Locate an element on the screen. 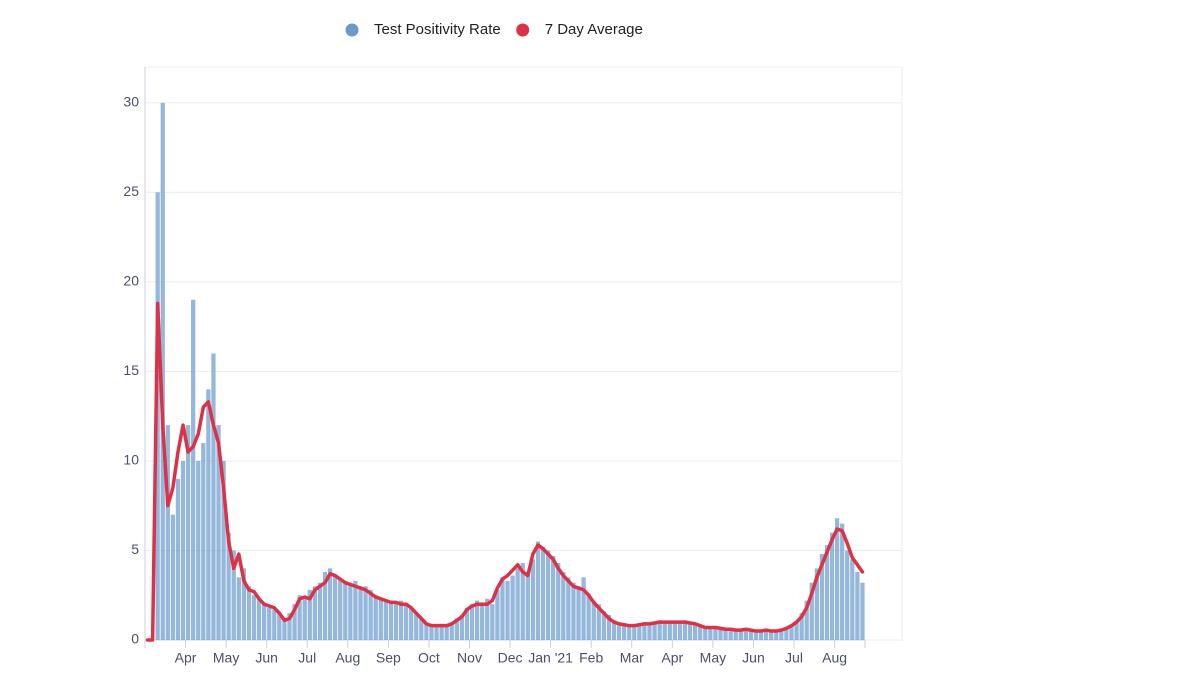  x-tick-label: Oct is located at coordinates (429, 658).